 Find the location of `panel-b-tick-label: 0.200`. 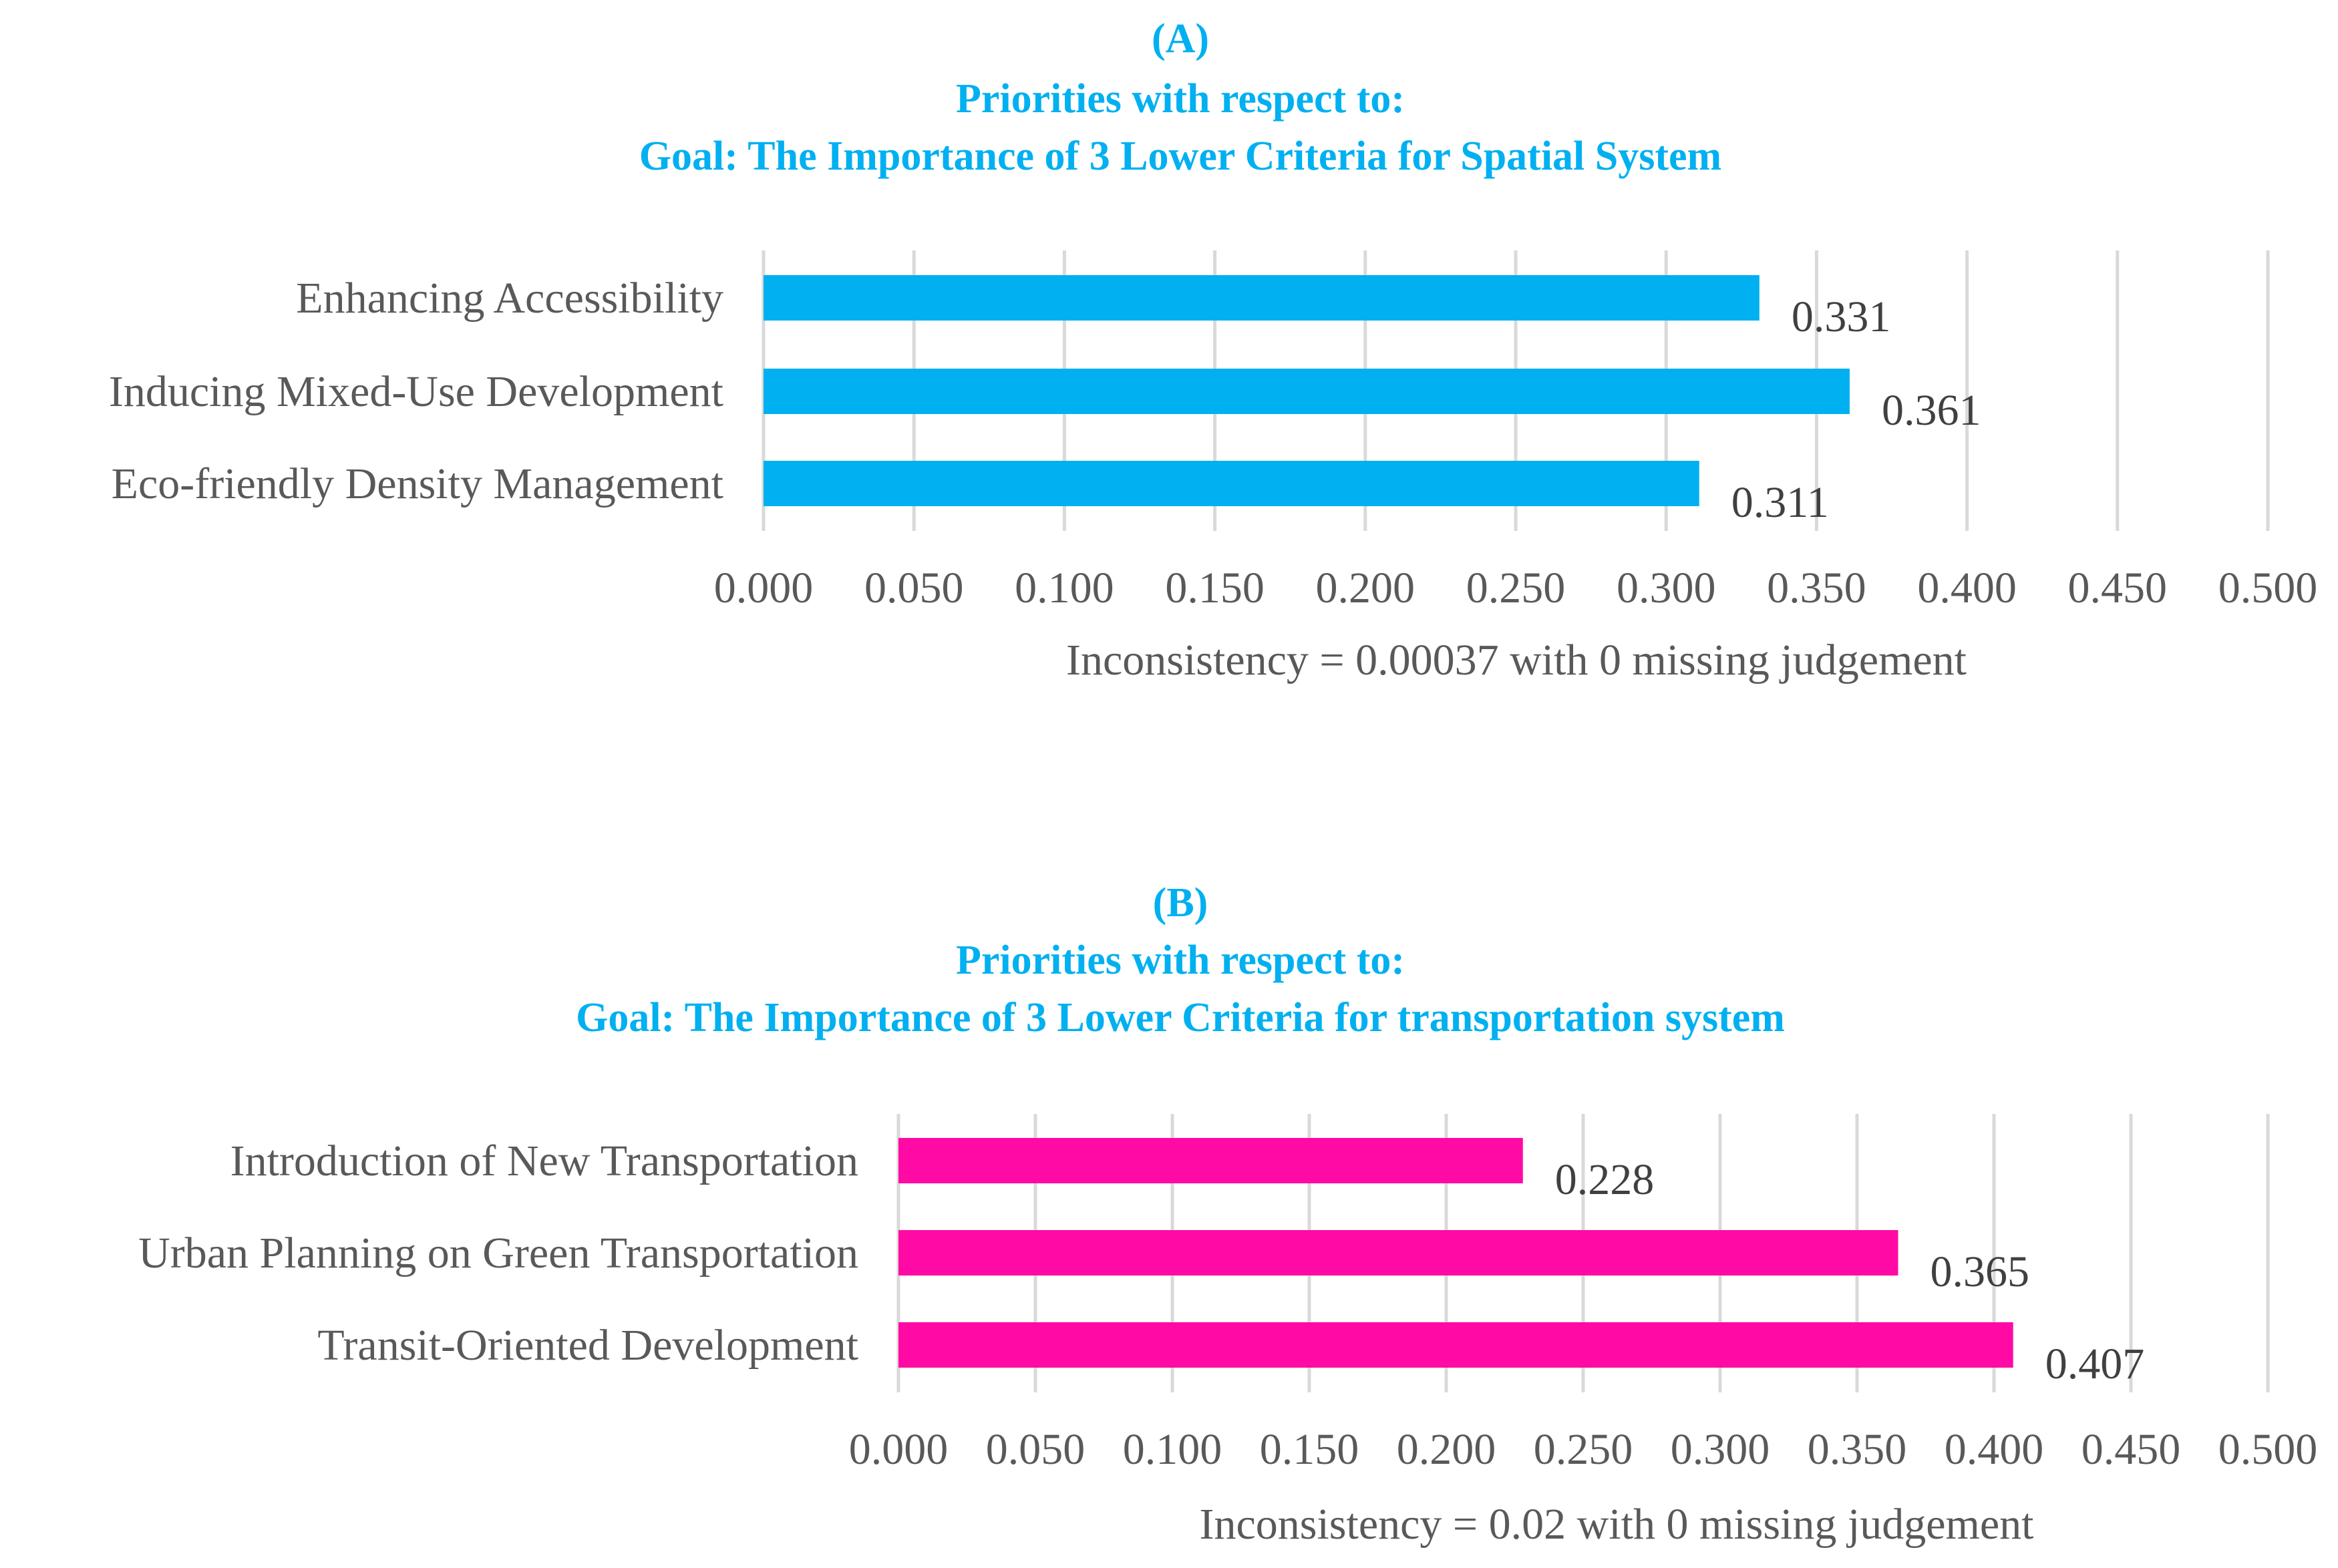

panel-b-tick-label: 0.200 is located at coordinates (1446, 1449).